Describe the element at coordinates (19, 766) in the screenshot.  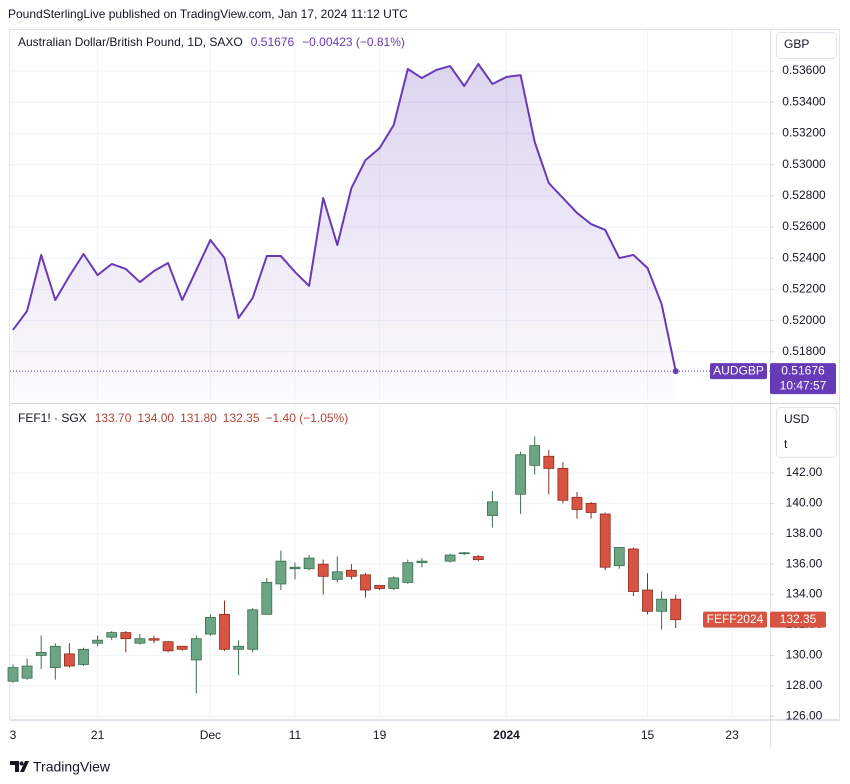
I see `logo` at that location.